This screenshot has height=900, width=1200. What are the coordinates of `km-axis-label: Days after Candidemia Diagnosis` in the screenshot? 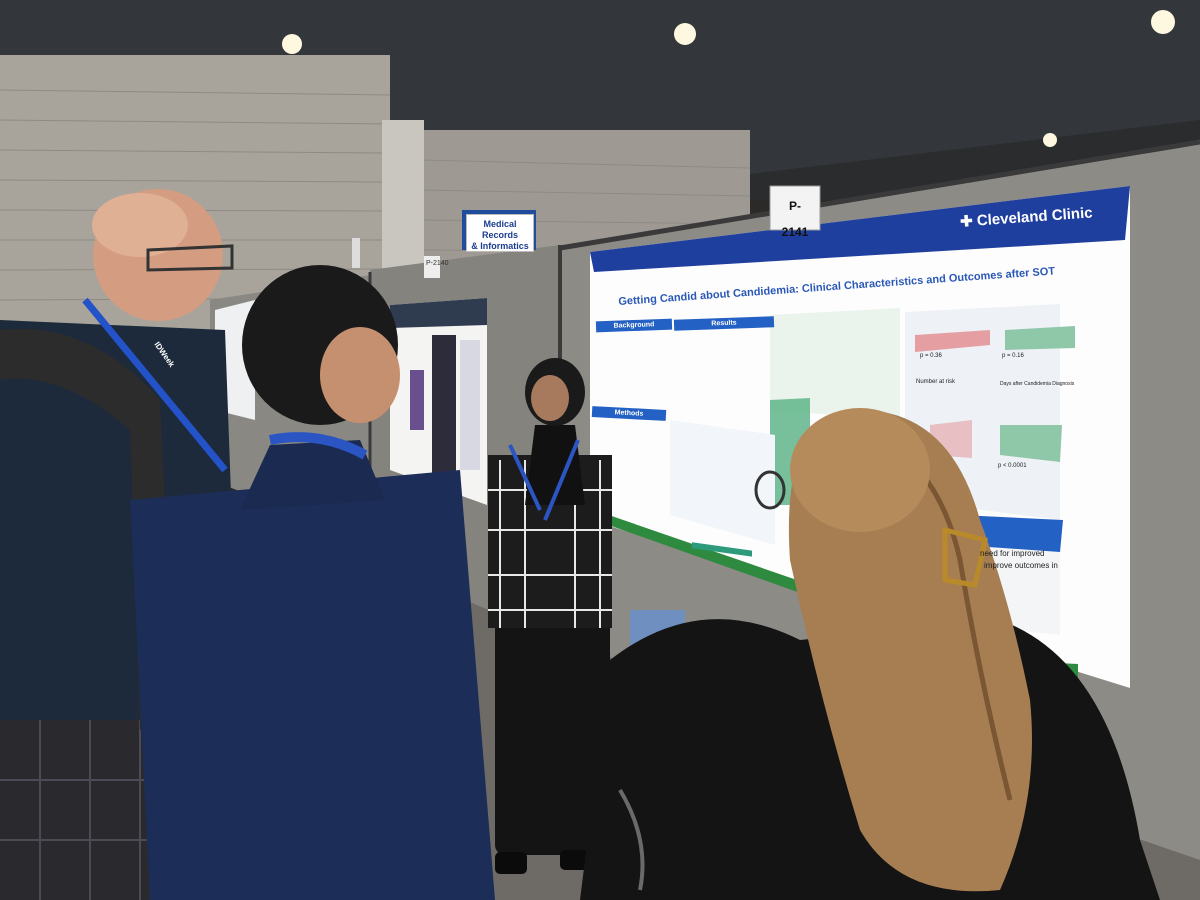 It's located at (1037, 384).